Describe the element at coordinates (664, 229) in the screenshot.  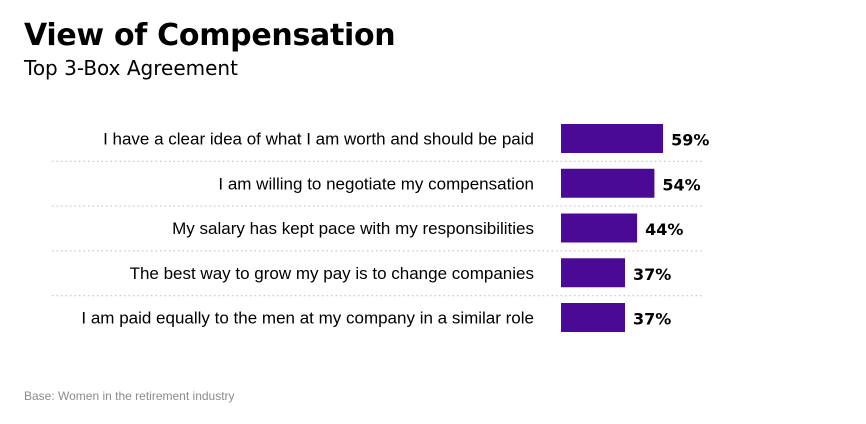
I see `value-label: 44%` at that location.